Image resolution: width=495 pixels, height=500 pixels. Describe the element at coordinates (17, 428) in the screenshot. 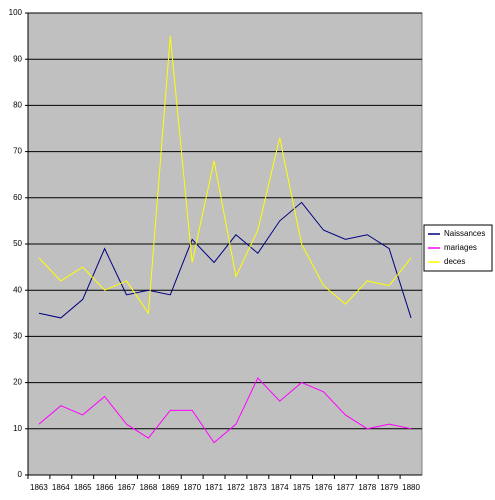

I see `y-tick-label: 10` at that location.